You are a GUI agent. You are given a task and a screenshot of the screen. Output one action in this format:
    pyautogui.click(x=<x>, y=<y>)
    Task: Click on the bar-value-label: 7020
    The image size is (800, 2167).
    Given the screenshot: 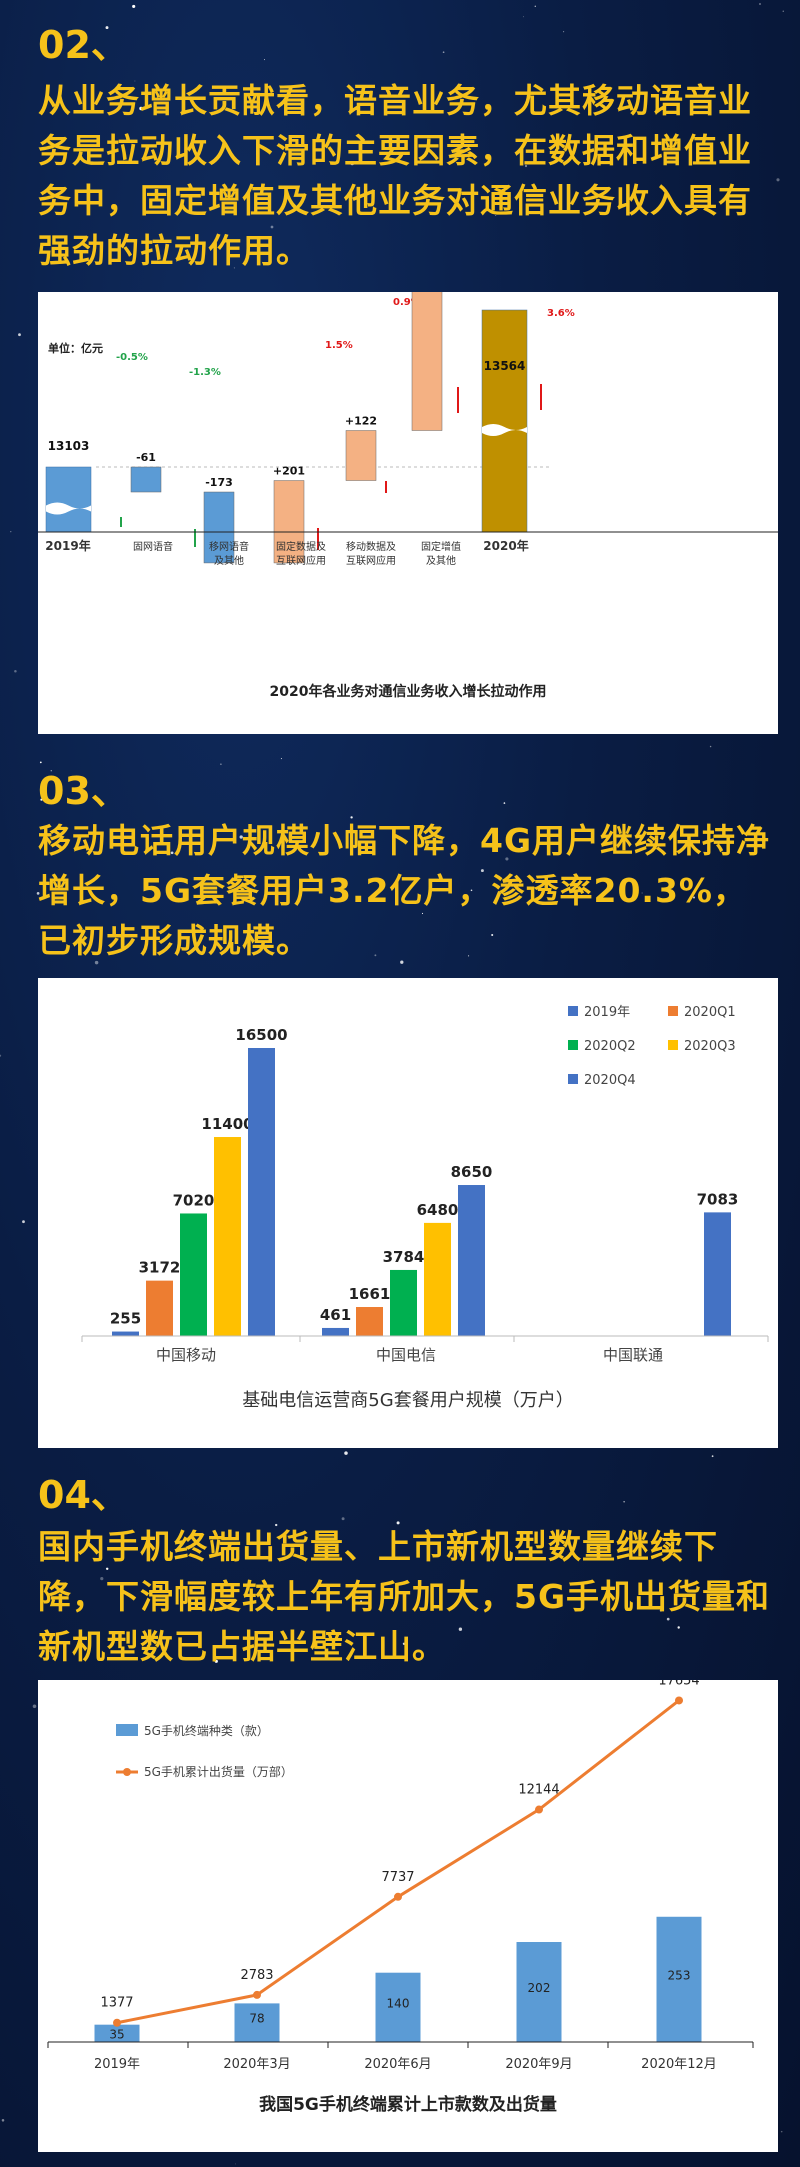 What is the action you would take?
    pyautogui.click(x=194, y=1200)
    